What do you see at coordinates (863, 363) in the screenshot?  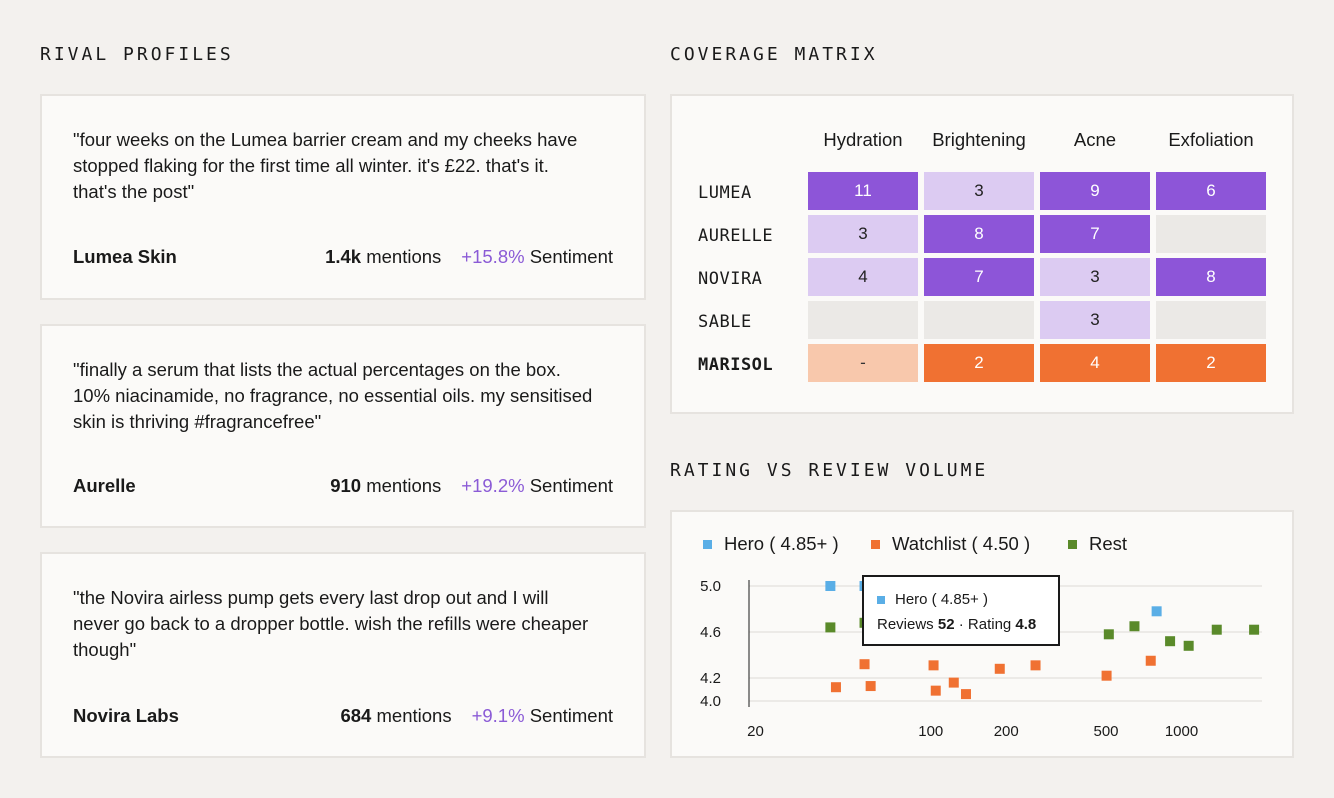 I see `matrix-cell: -` at bounding box center [863, 363].